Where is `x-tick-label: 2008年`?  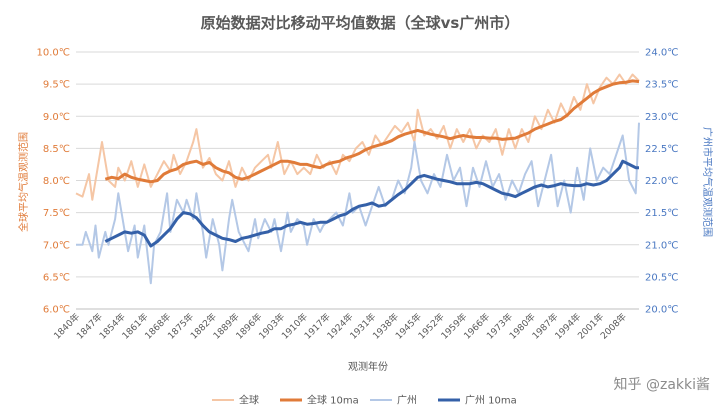 x-tick-label: 2008年 is located at coordinates (613, 326).